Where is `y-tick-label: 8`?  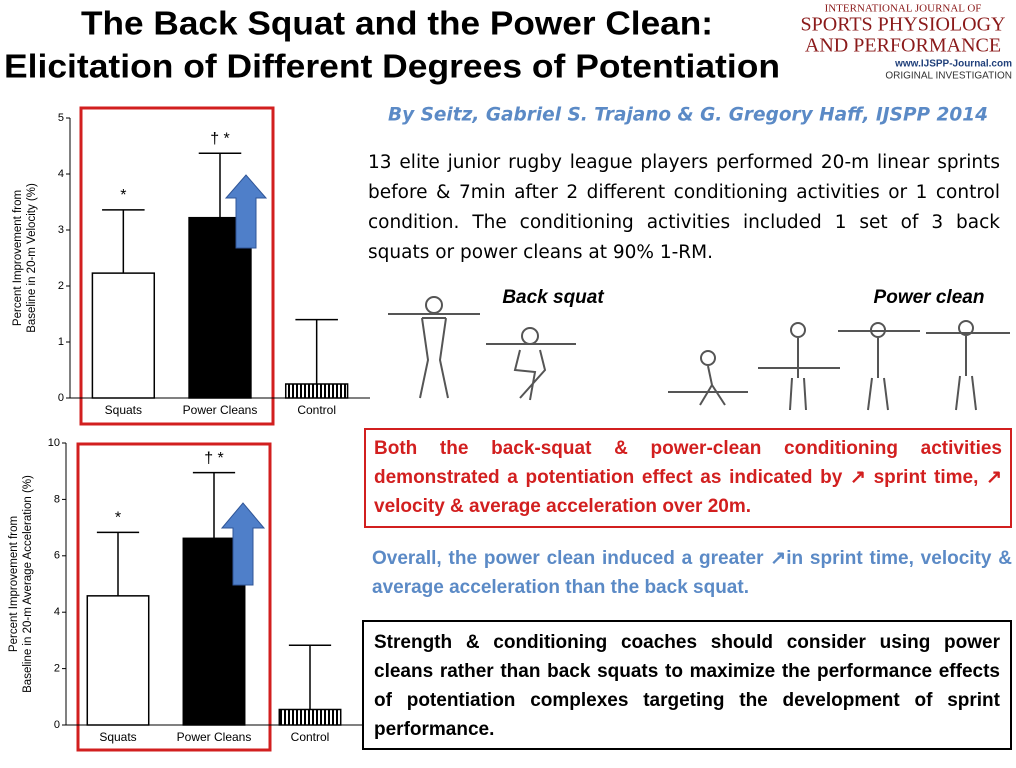 y-tick-label: 8 is located at coordinates (57, 499).